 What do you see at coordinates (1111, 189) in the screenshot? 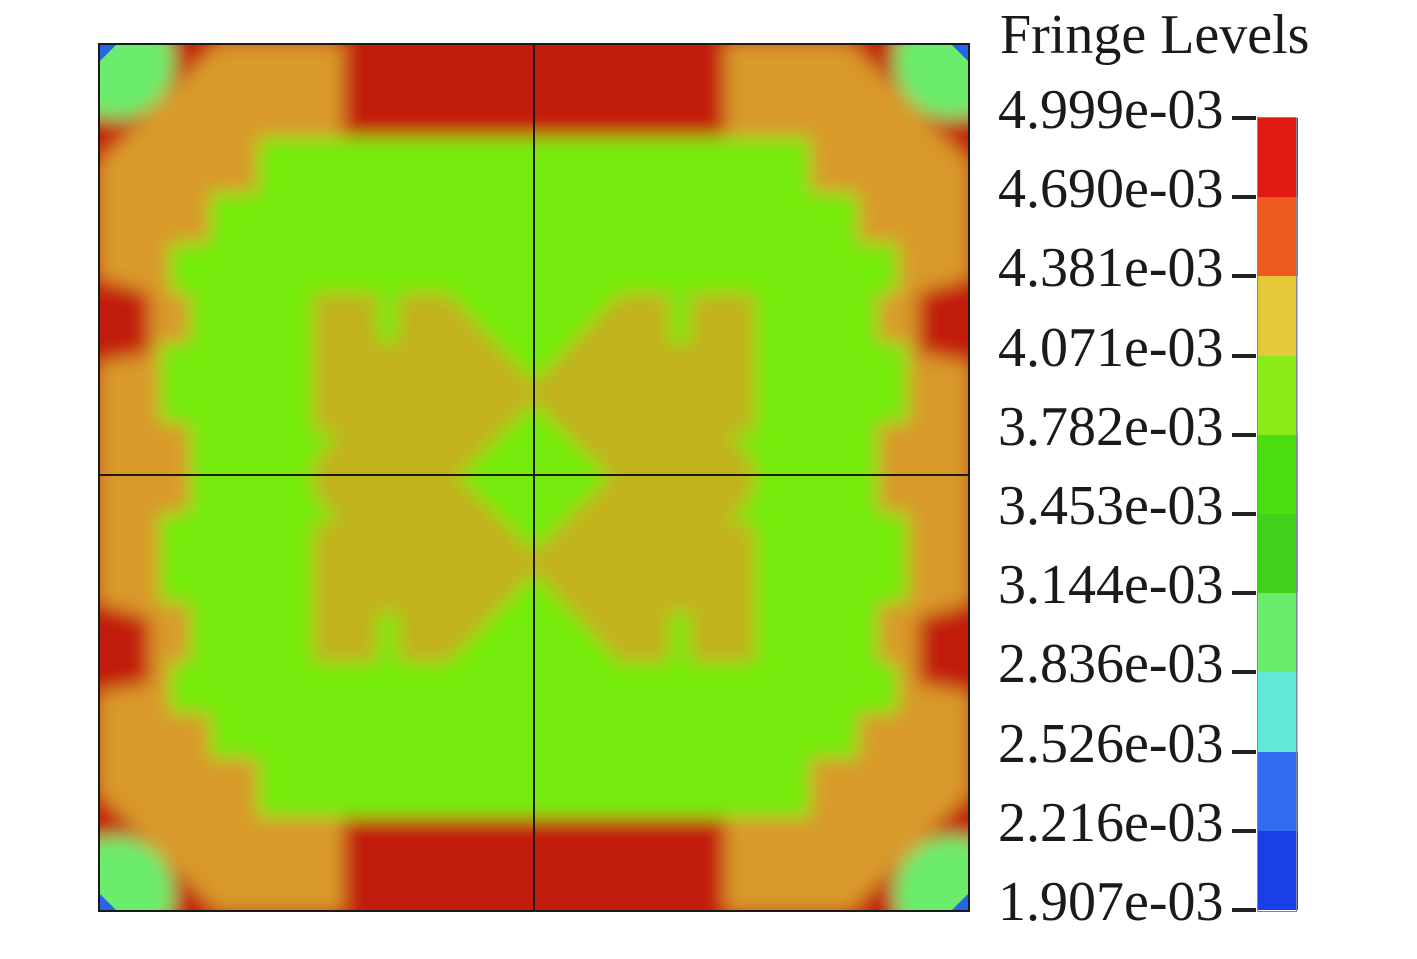
I see `fringe-level-label: 4.690e-03` at bounding box center [1111, 189].